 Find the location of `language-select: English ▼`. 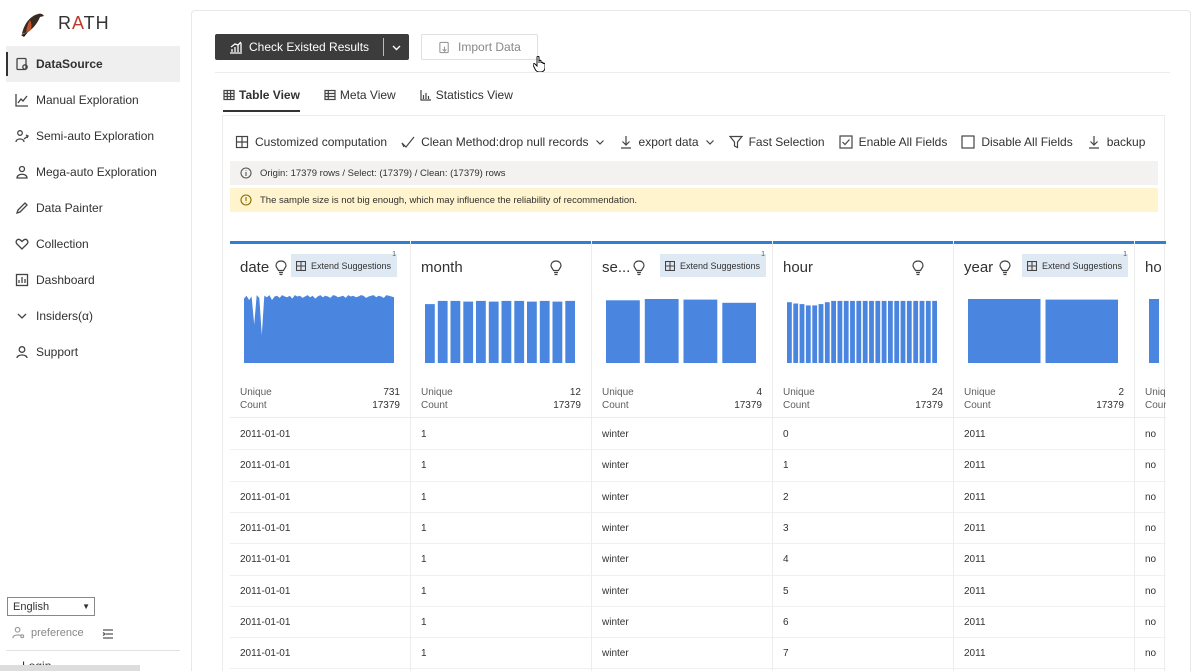

language-select: English ▼ is located at coordinates (51, 606).